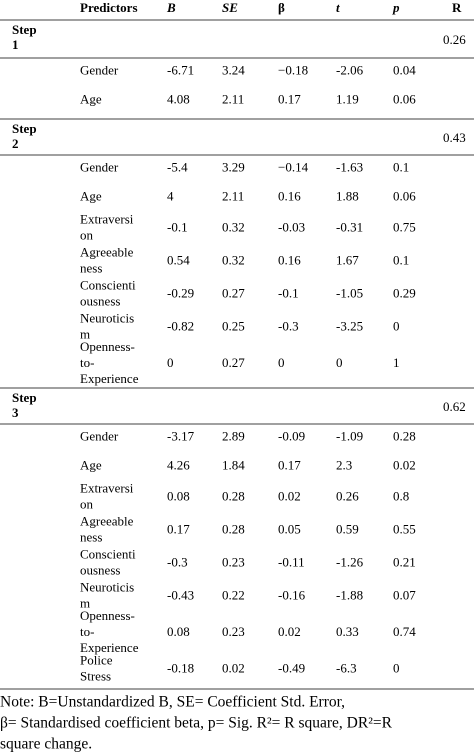  Describe the element at coordinates (349, 435) in the screenshot. I see `cell-value: -1.09` at that location.